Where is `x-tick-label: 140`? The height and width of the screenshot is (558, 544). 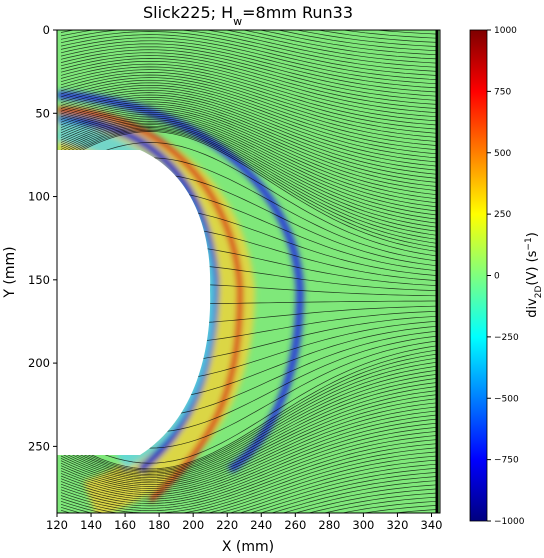
x-tick-label: 140 is located at coordinates (91, 525).